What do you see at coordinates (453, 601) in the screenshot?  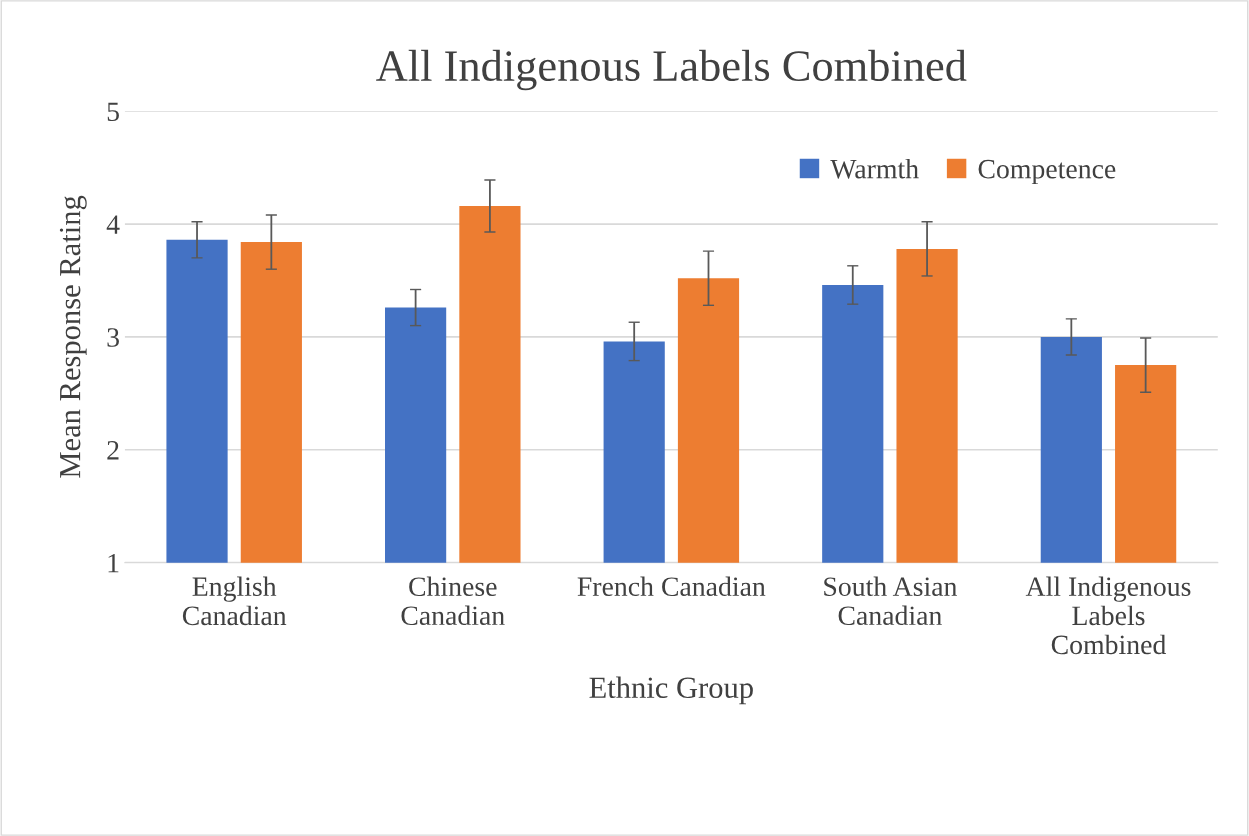 I see `x-tick-label: Chinese Canadian` at bounding box center [453, 601].